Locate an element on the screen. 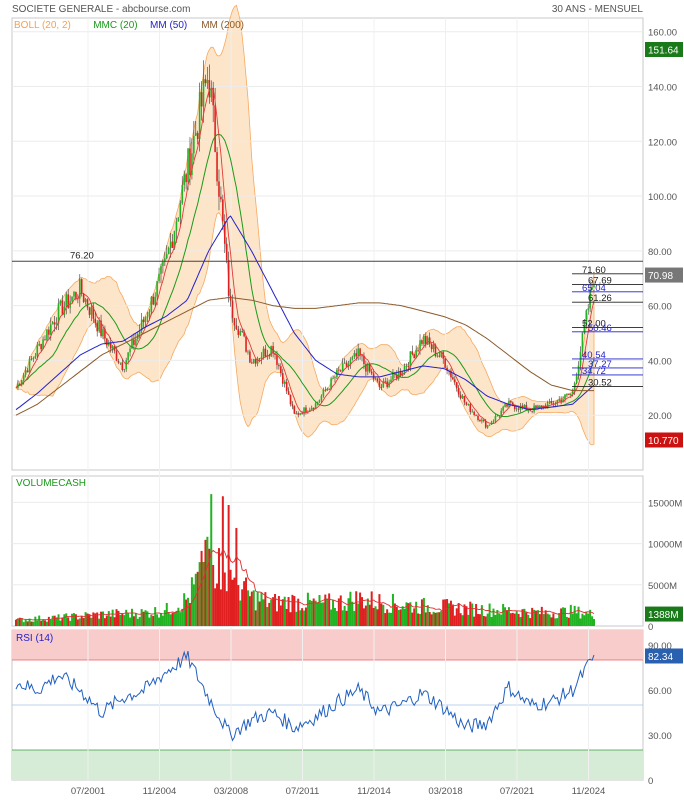  badge-last-price-bg is located at coordinates (664, 49).